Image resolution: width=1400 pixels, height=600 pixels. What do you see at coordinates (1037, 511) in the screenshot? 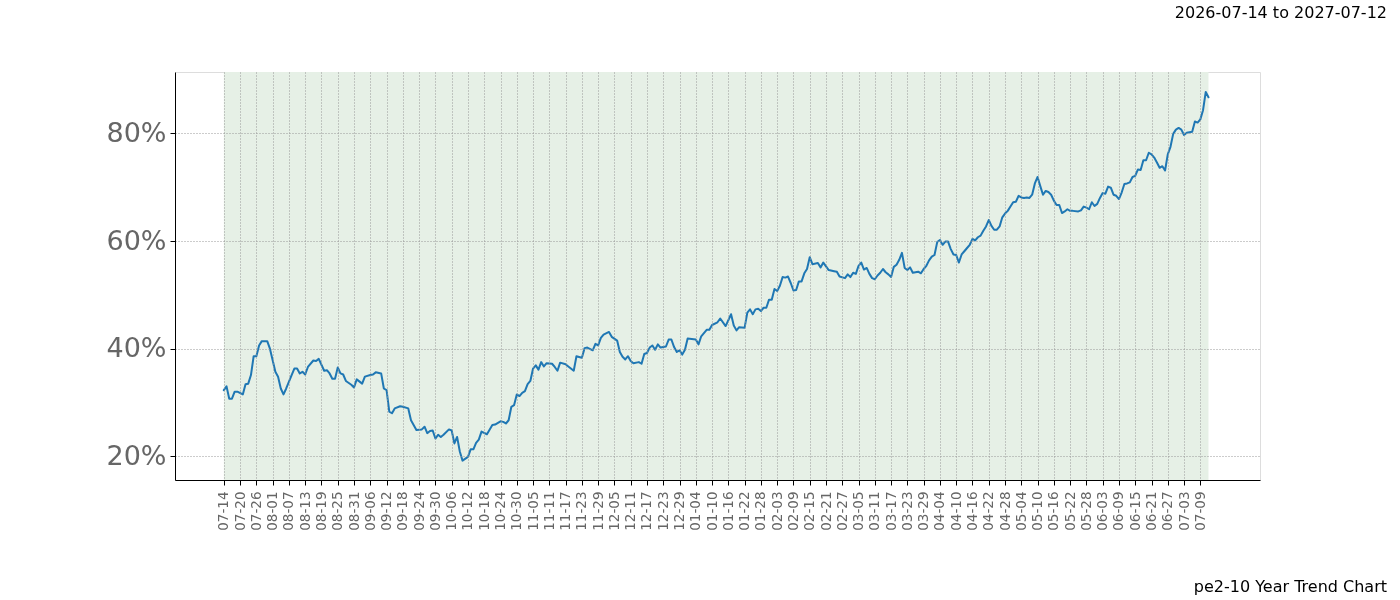
I see `x-tick-label: 05-10` at bounding box center [1037, 511].